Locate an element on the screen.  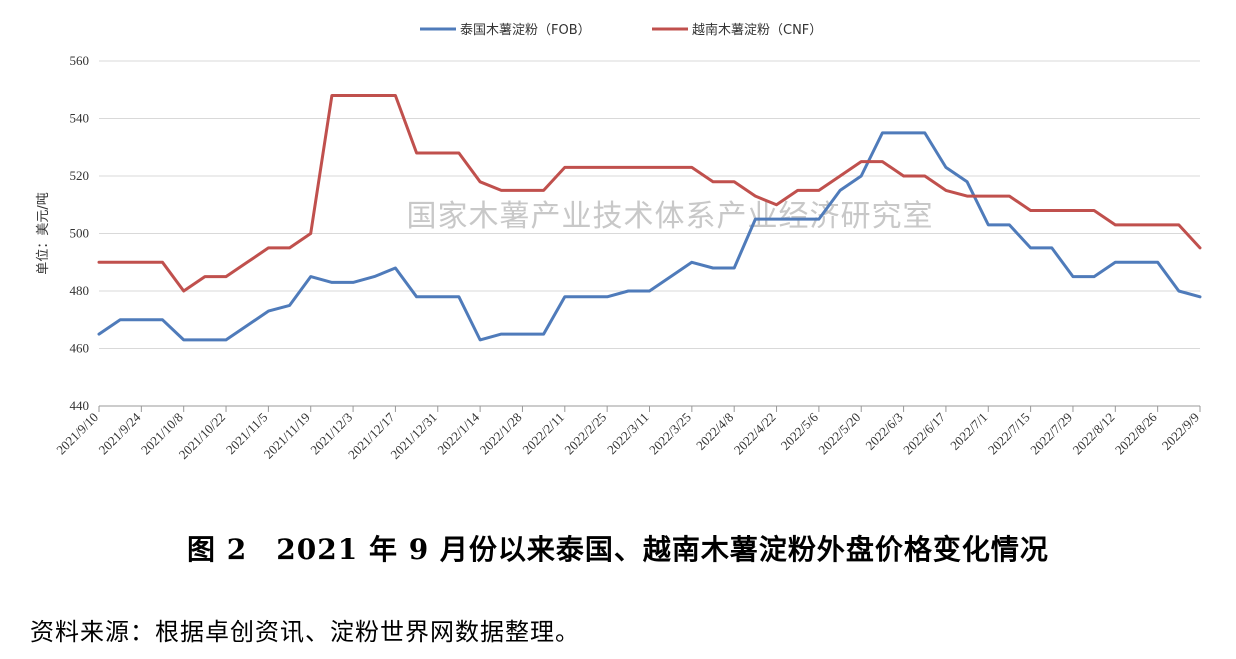
x-tick-label: 2022/8/12 is located at coordinates (1094, 434).